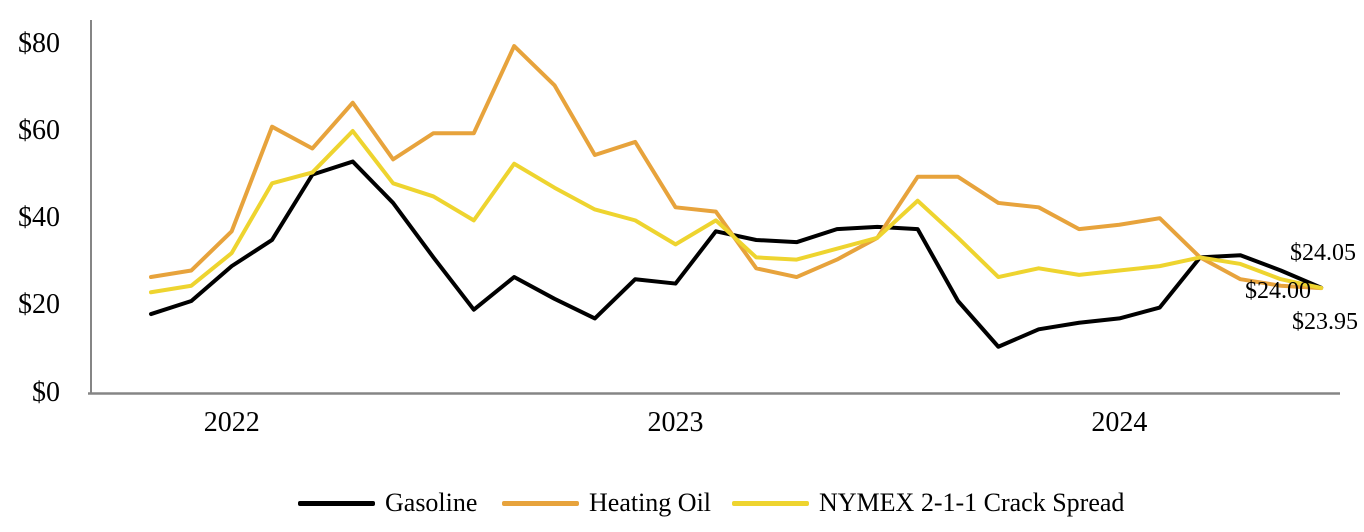 The image size is (1364, 532). What do you see at coordinates (972, 502) in the screenshot?
I see `legend-label: NYMEX 2-1-1 Crack Spread` at bounding box center [972, 502].